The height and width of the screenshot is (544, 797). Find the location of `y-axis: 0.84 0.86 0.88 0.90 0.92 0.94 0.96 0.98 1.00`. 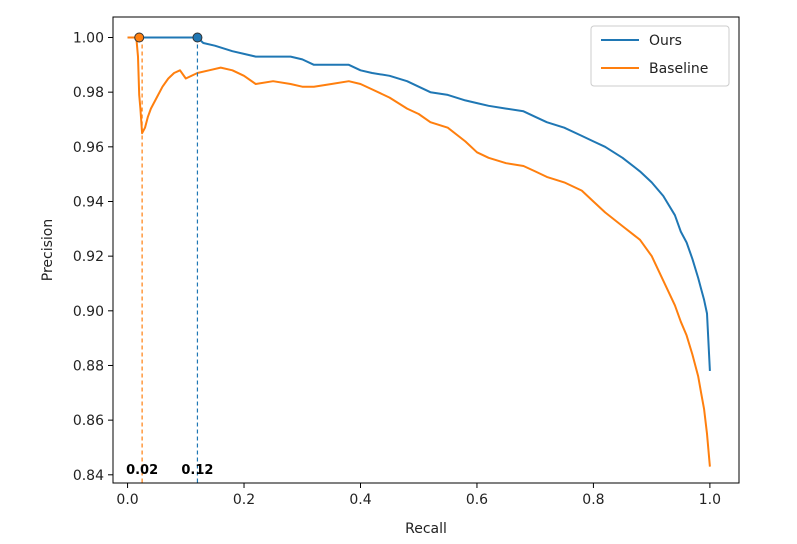

y-axis: 0.84 0.86 0.88 0.90 0.92 0.94 0.96 0.98 1.00 is located at coordinates (93, 257).